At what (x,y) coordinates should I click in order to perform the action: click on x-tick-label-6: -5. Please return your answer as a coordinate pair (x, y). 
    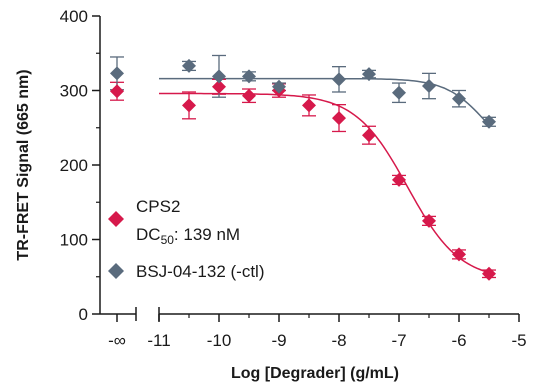
    Looking at the image, I should click on (518, 340).